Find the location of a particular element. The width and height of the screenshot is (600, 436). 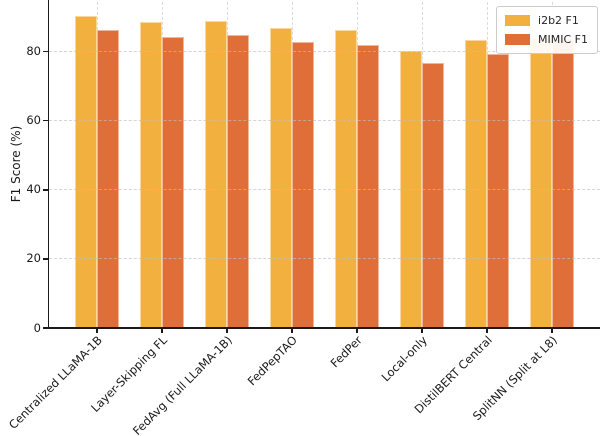

legend-label-i2b2: i2b2 F1 is located at coordinates (558, 20).